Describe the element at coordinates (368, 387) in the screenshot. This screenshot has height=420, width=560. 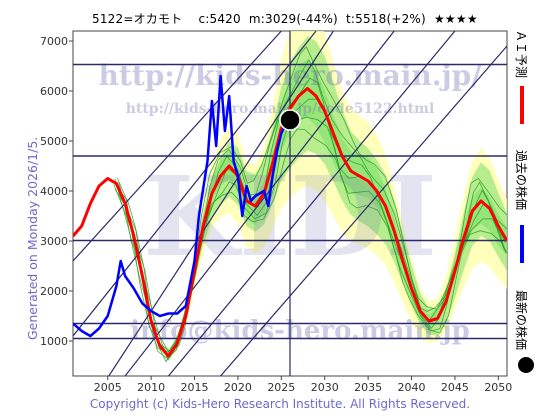
I see `x-tick-label: 2035` at that location.